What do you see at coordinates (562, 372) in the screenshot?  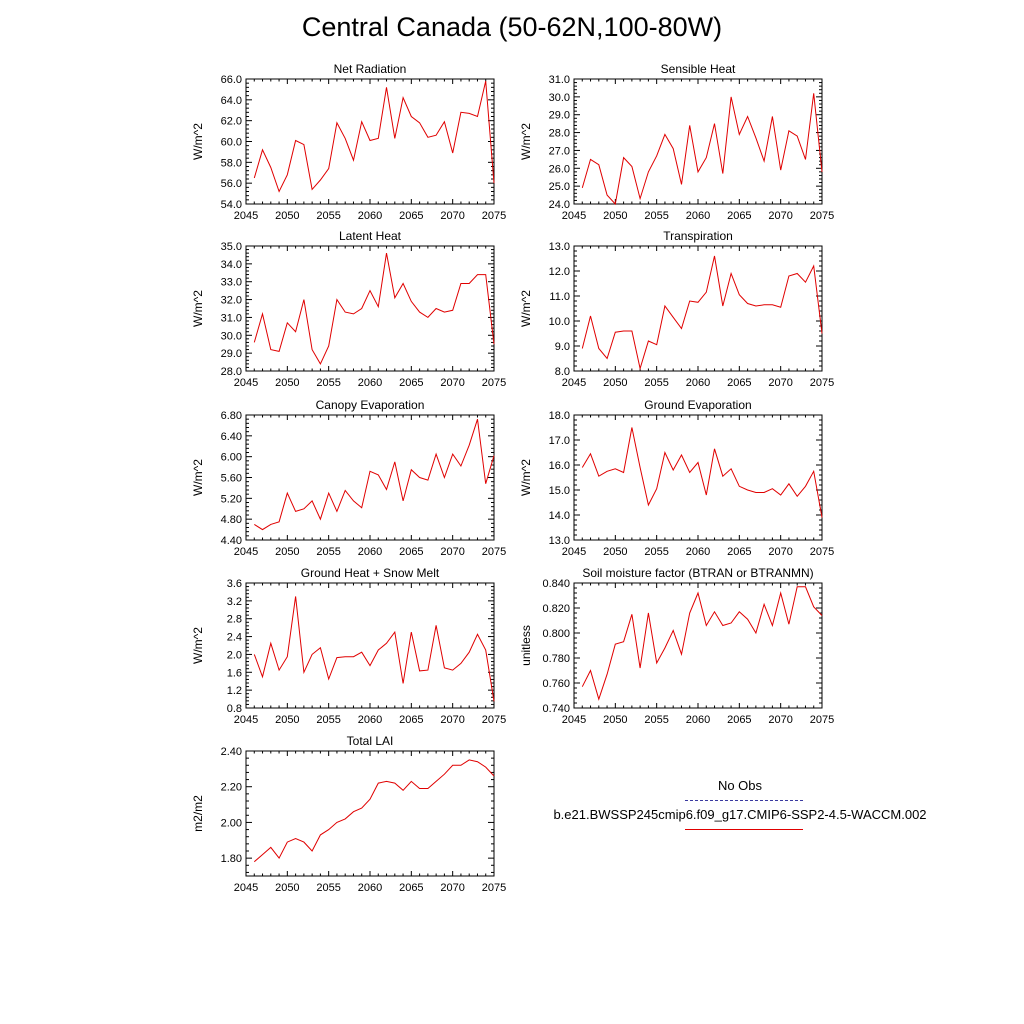 I see `y-tick-label: 8.0` at bounding box center [562, 372].